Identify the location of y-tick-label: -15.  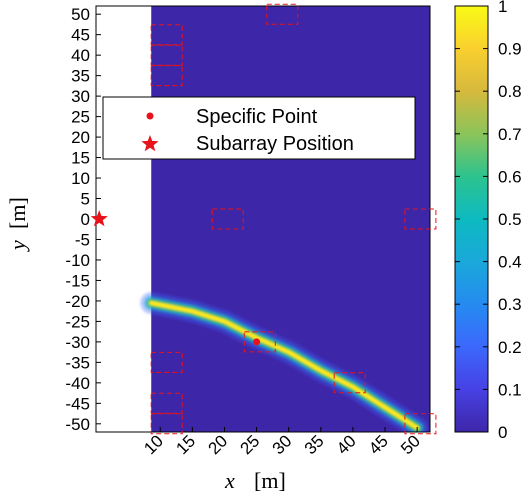
(77, 280).